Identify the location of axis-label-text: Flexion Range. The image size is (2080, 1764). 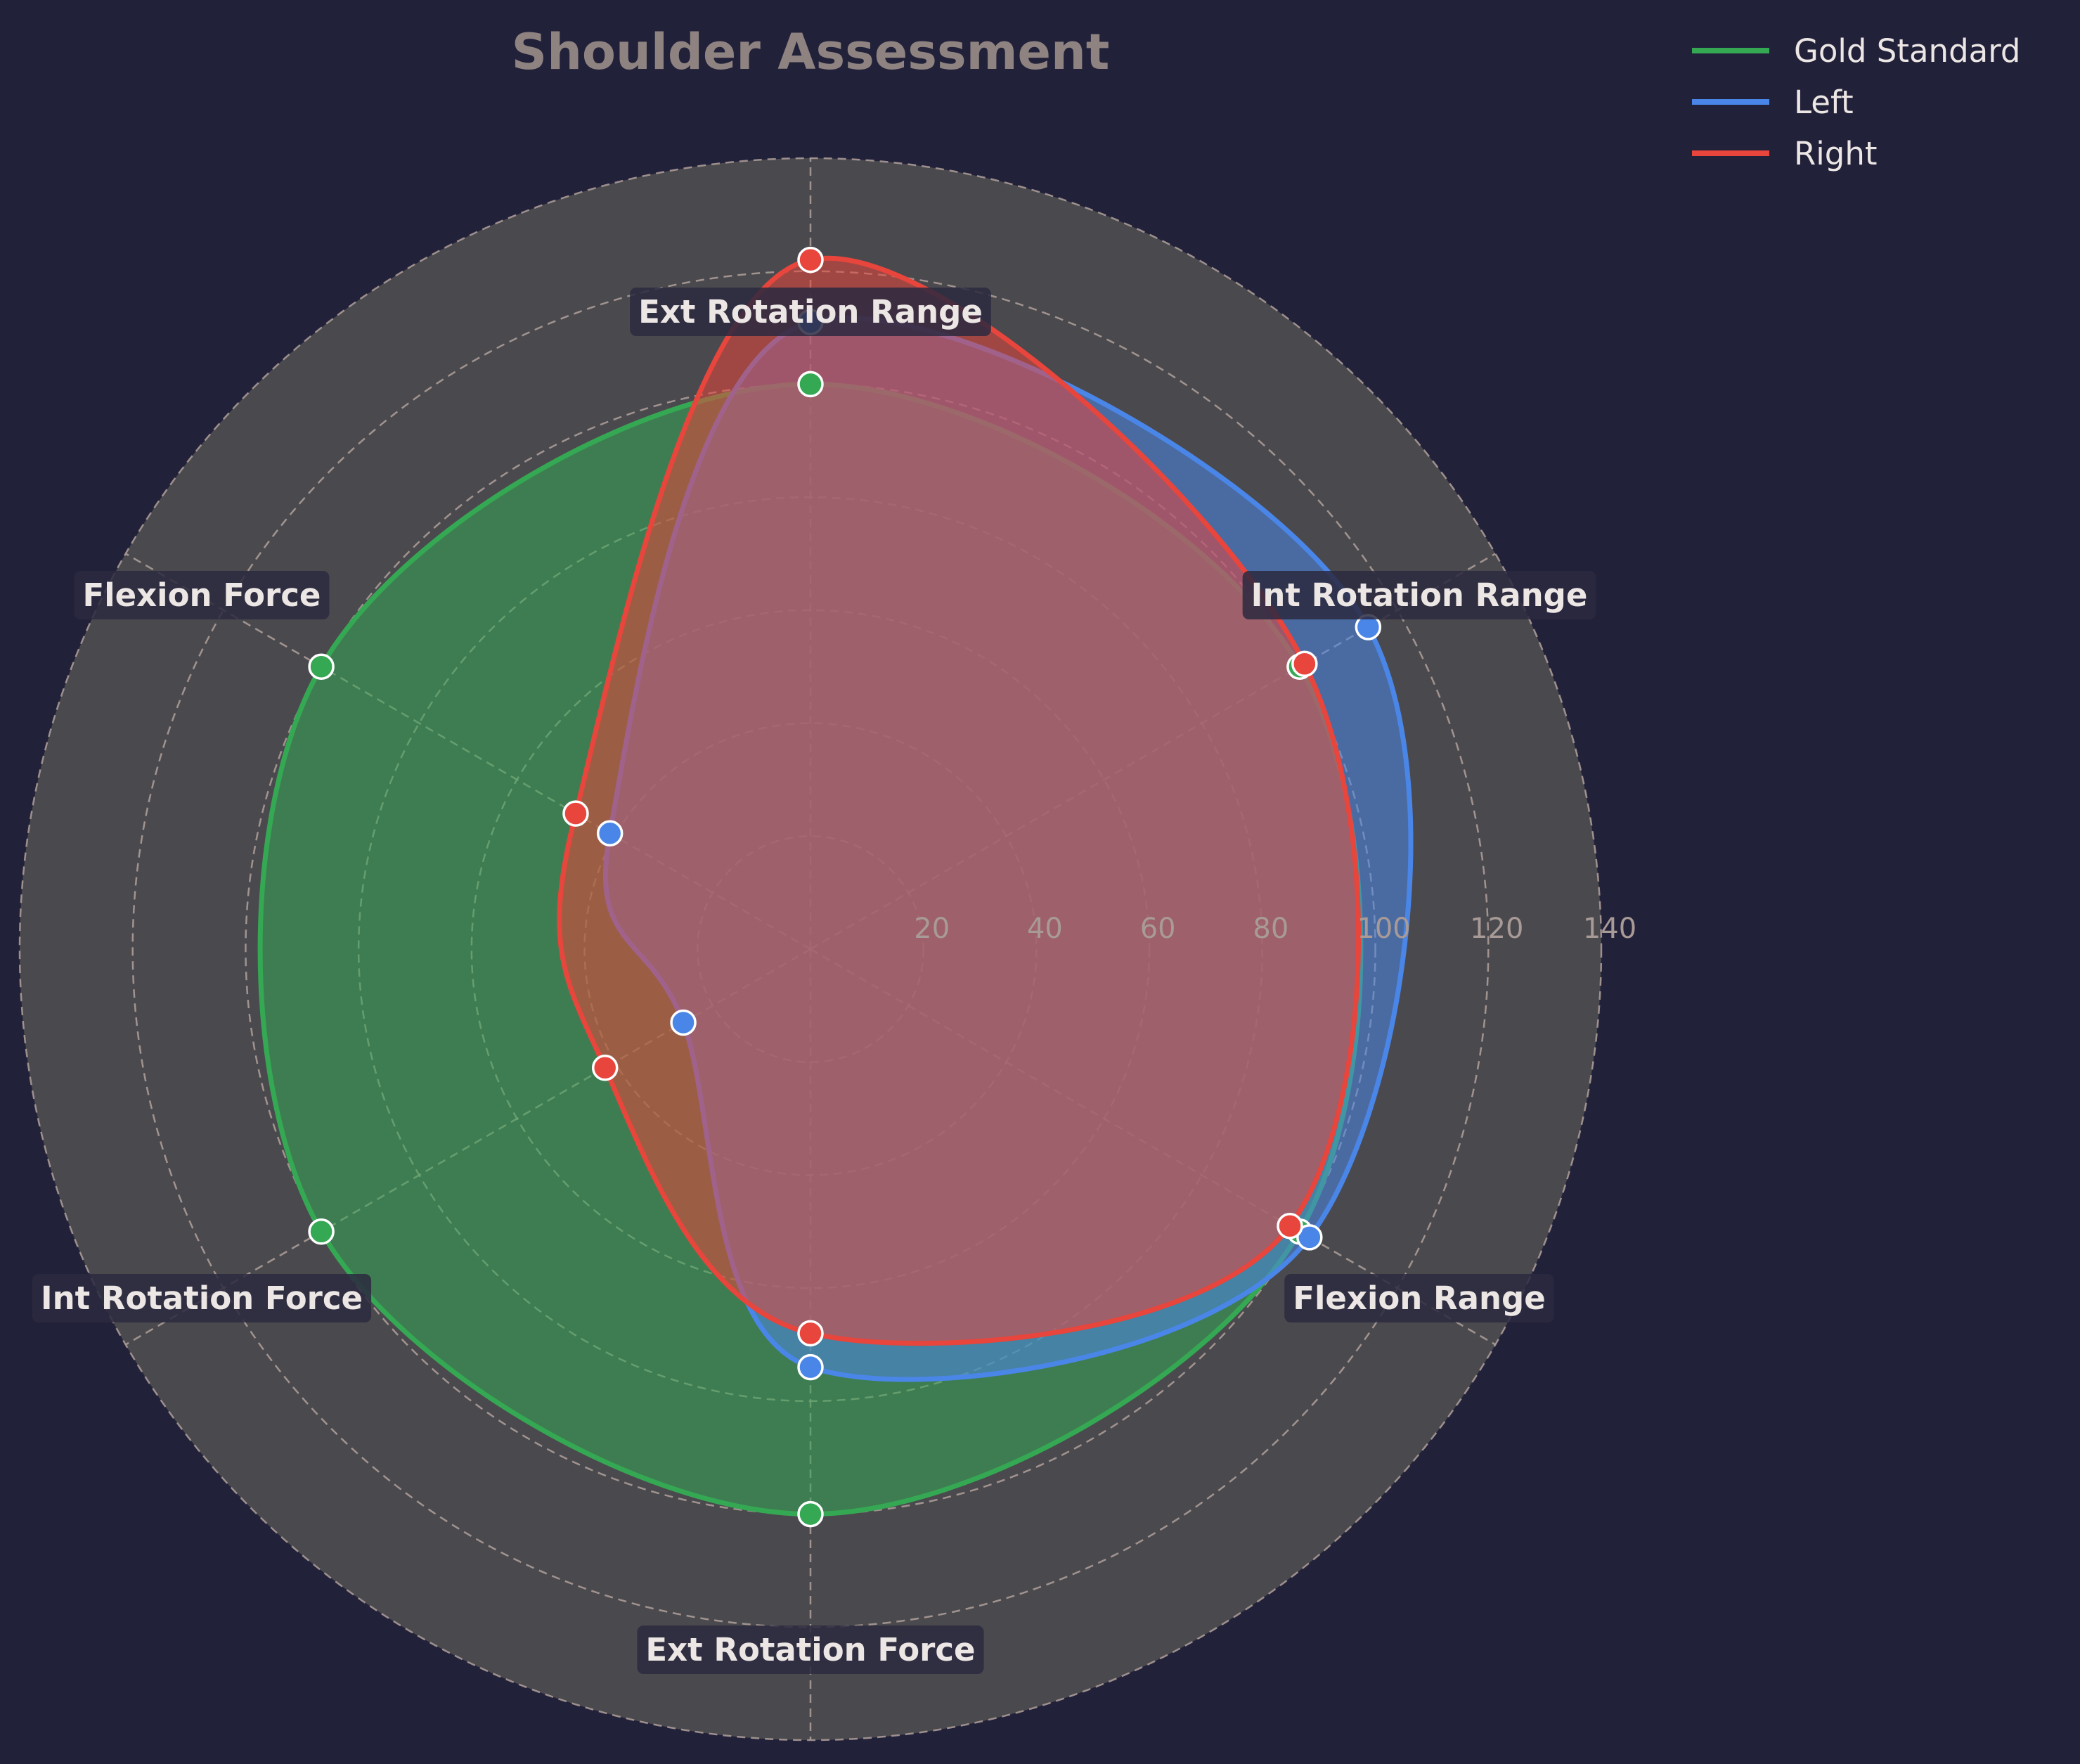
(1419, 1298).